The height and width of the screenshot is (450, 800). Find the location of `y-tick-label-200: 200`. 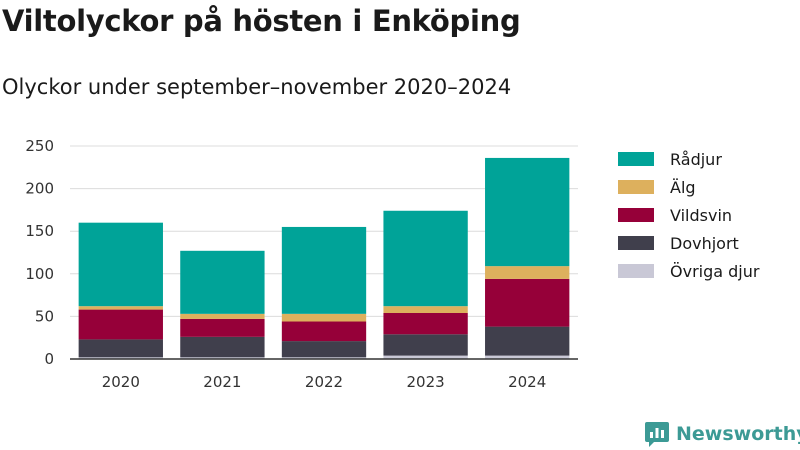

y-tick-label-200: 200 is located at coordinates (39, 189).